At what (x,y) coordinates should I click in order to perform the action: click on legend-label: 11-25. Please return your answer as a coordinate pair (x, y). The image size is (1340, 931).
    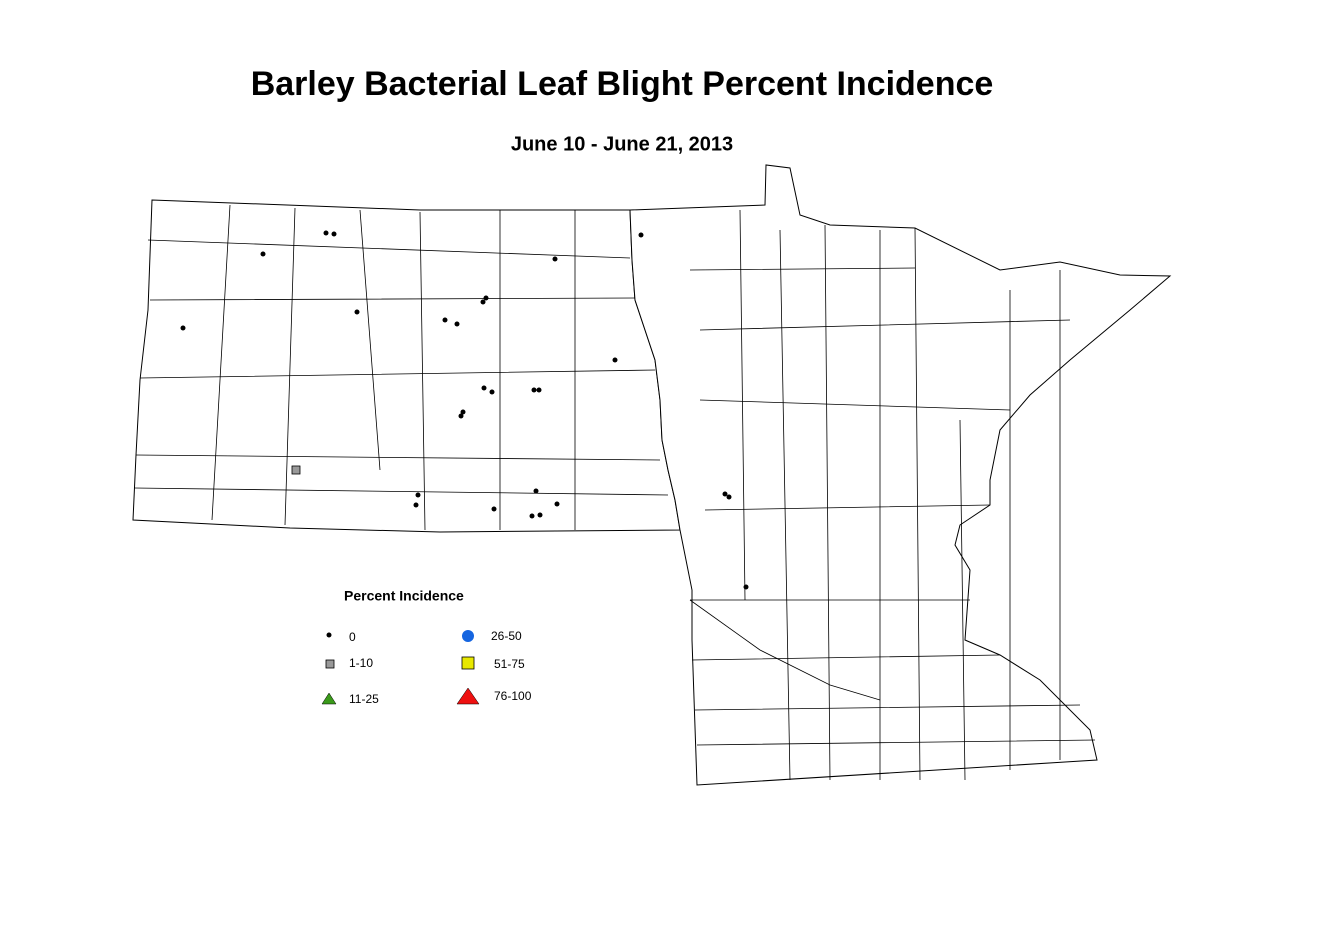
    Looking at the image, I should click on (364, 699).